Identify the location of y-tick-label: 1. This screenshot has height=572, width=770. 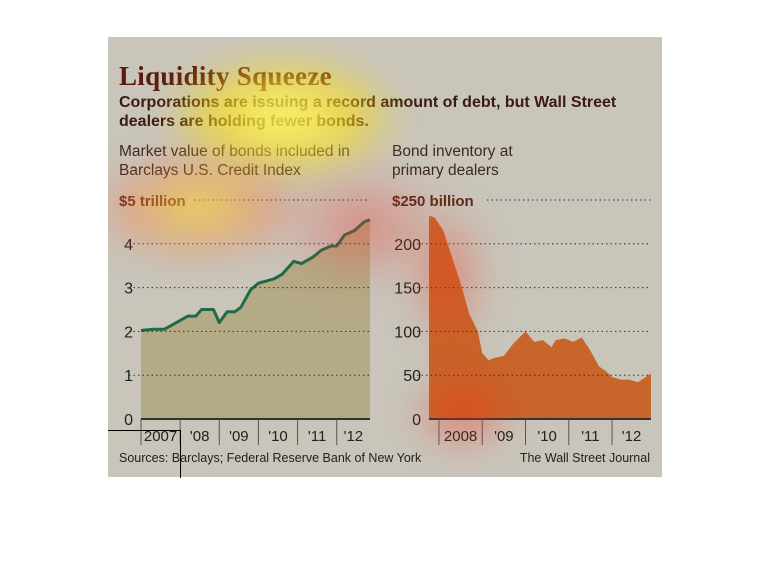
(128, 376).